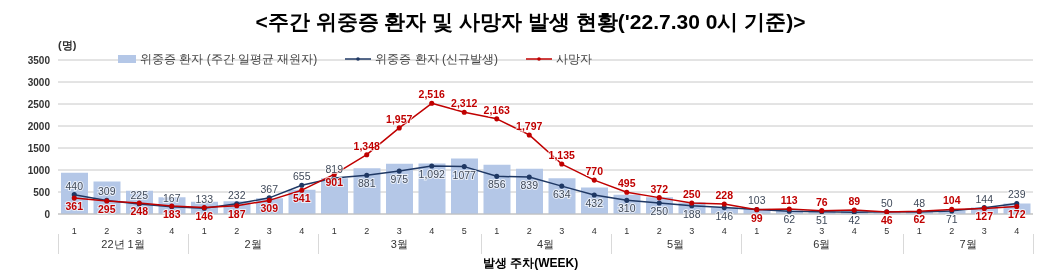 The image size is (1063, 279). I want to click on data-label: 225, so click(139, 195).